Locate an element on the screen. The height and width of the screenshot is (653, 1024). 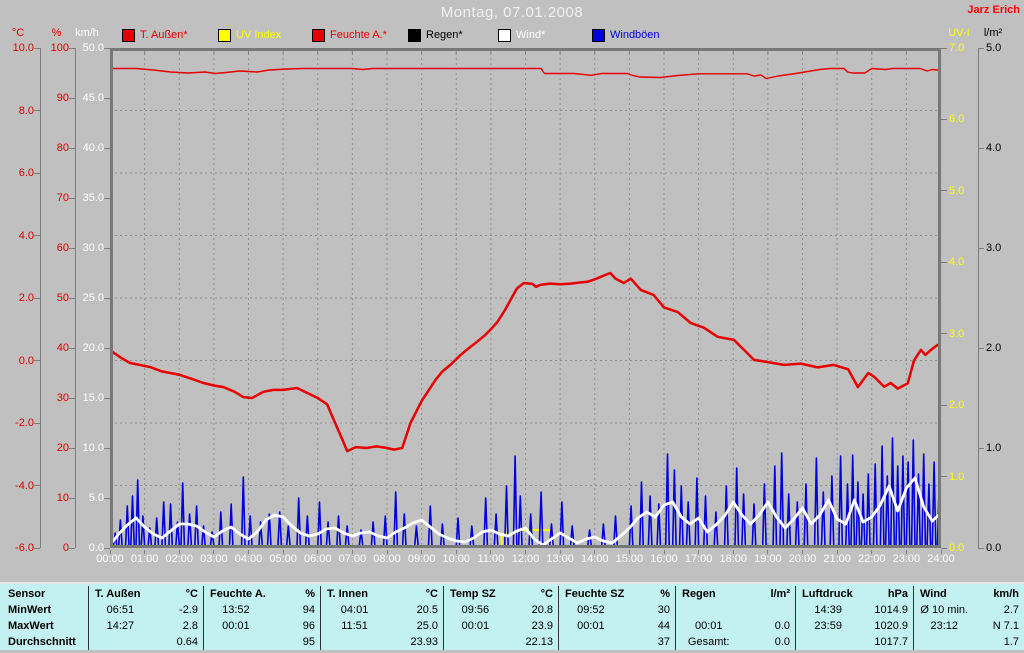
y-axis-tick-label-percent: 60 is located at coordinates (62, 248).